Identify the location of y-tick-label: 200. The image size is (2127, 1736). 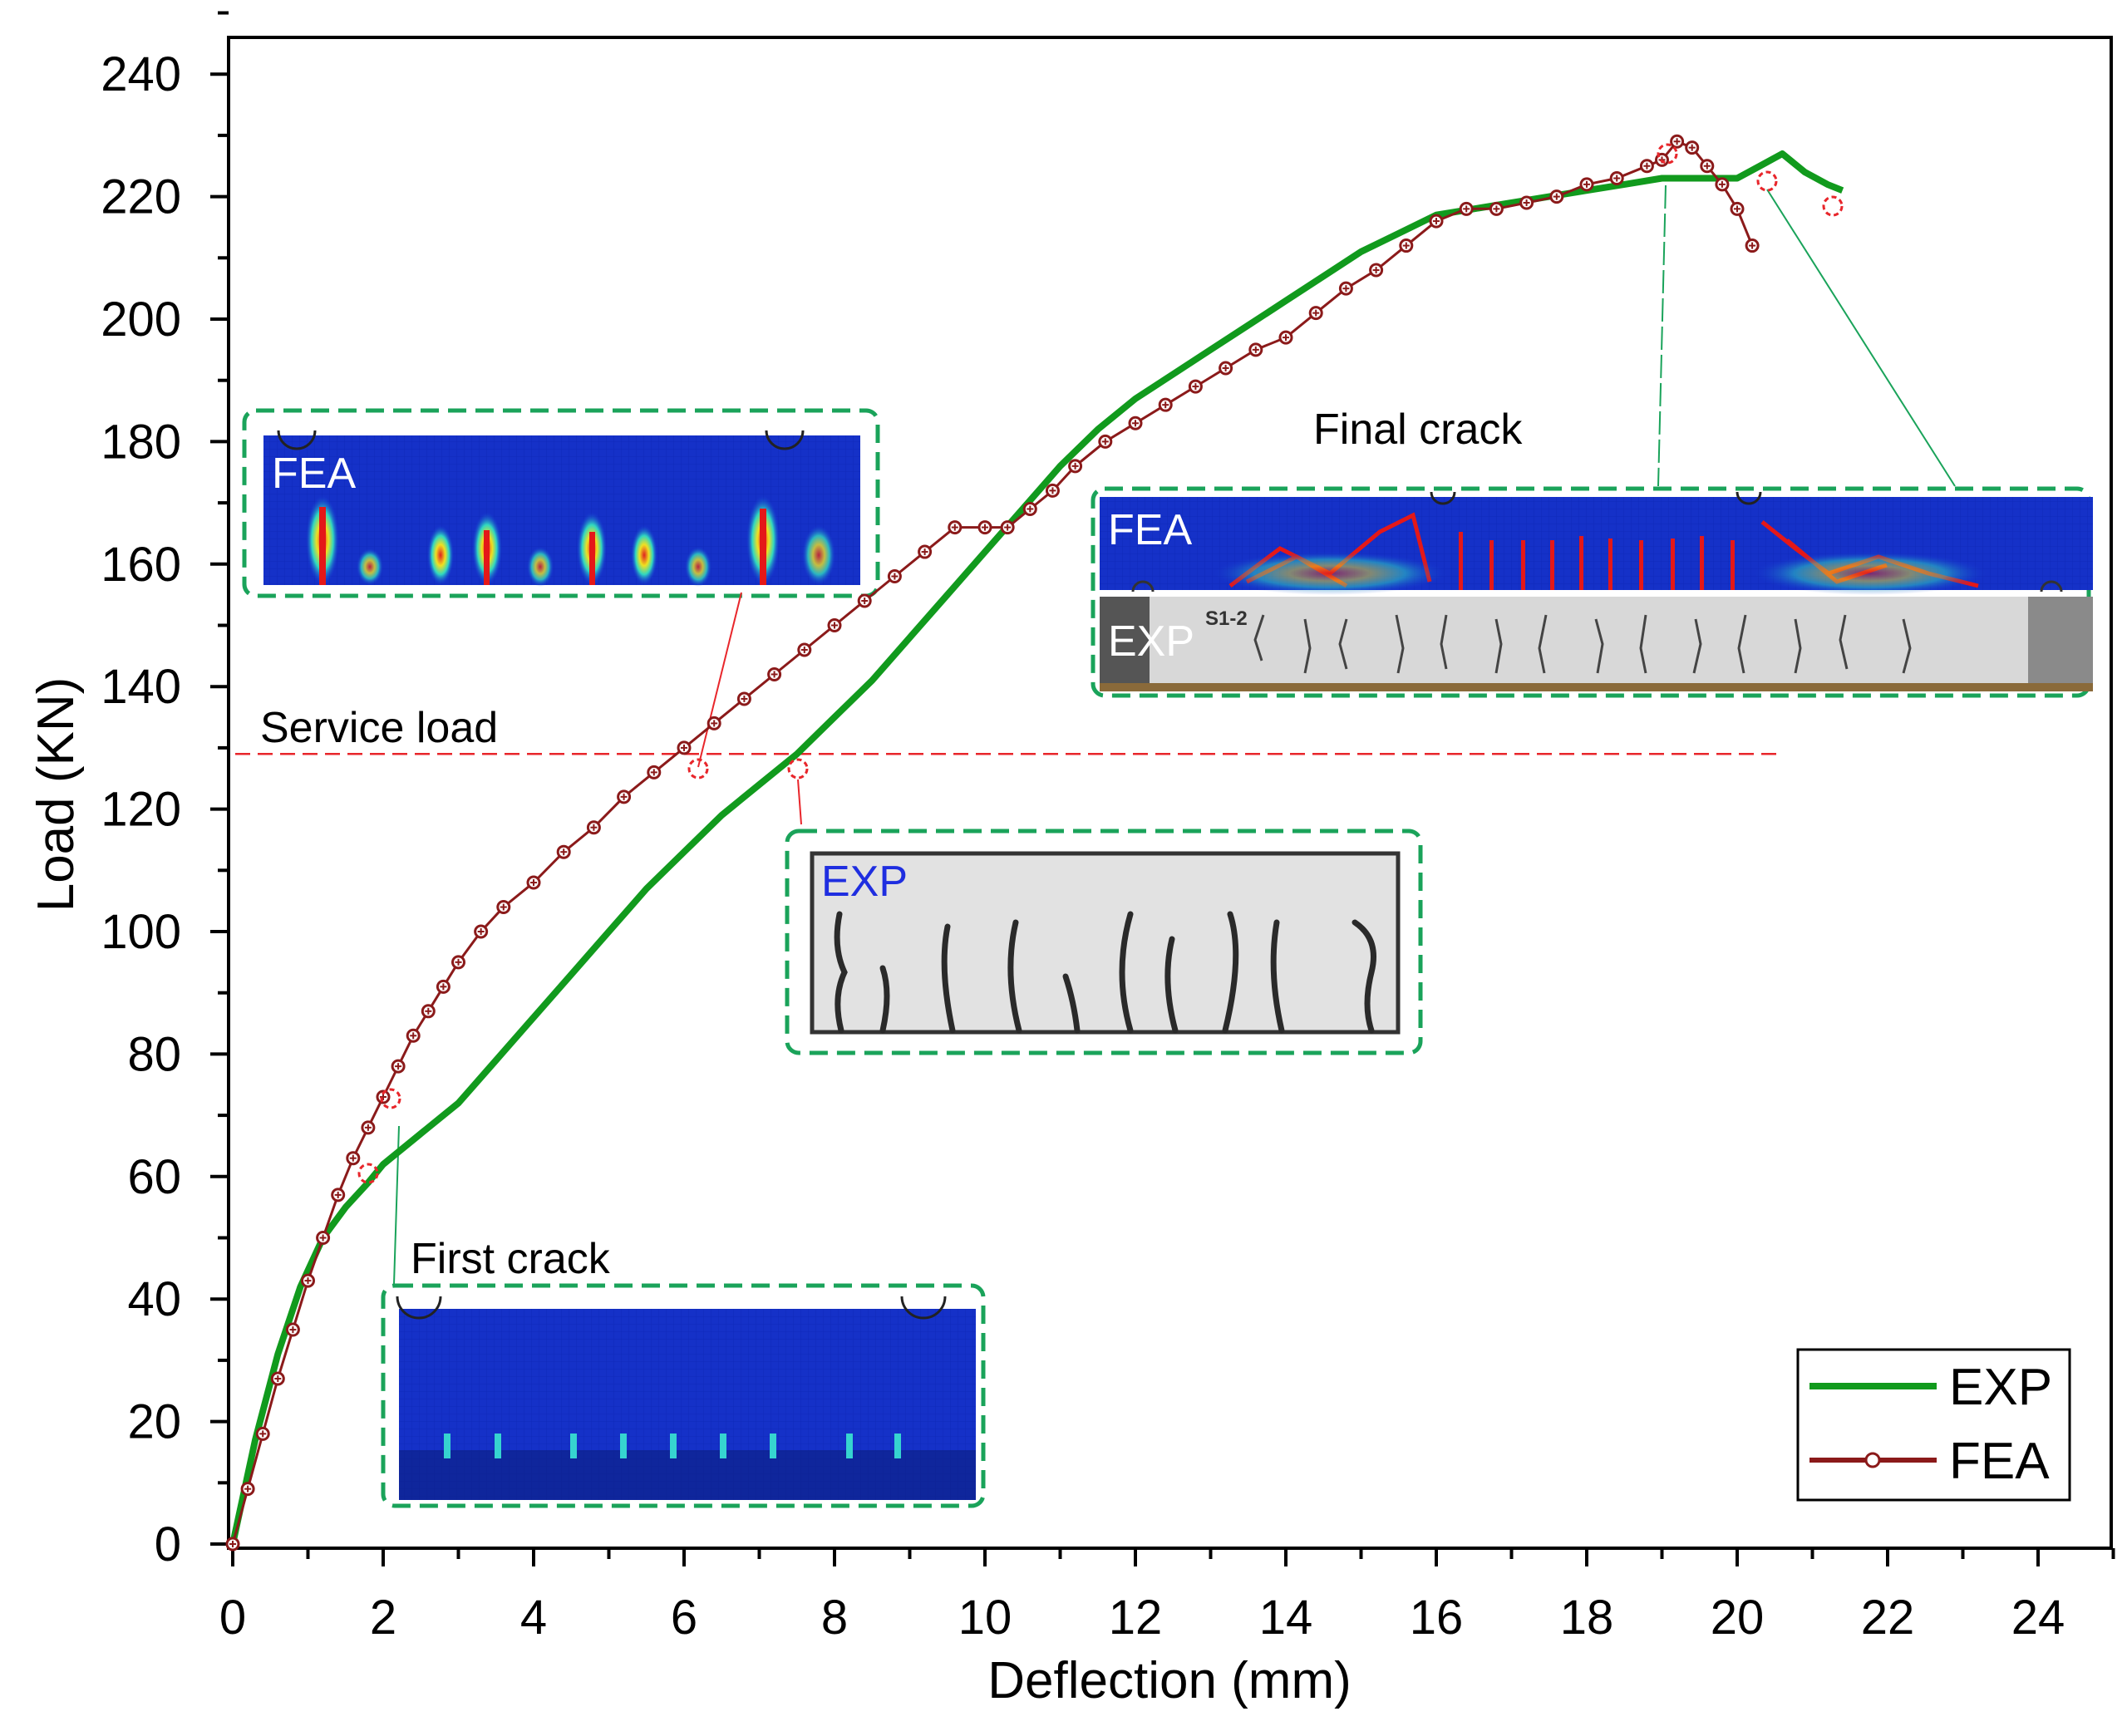
(141, 320).